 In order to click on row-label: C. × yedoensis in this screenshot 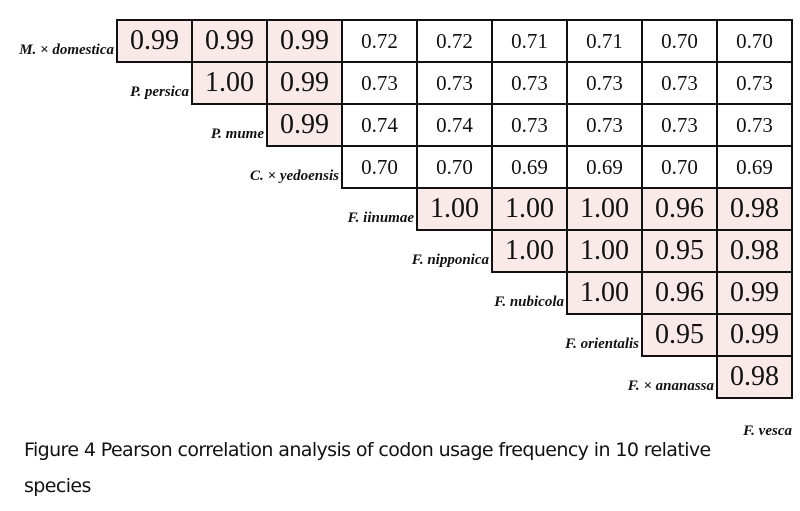, I will do `click(294, 176)`.